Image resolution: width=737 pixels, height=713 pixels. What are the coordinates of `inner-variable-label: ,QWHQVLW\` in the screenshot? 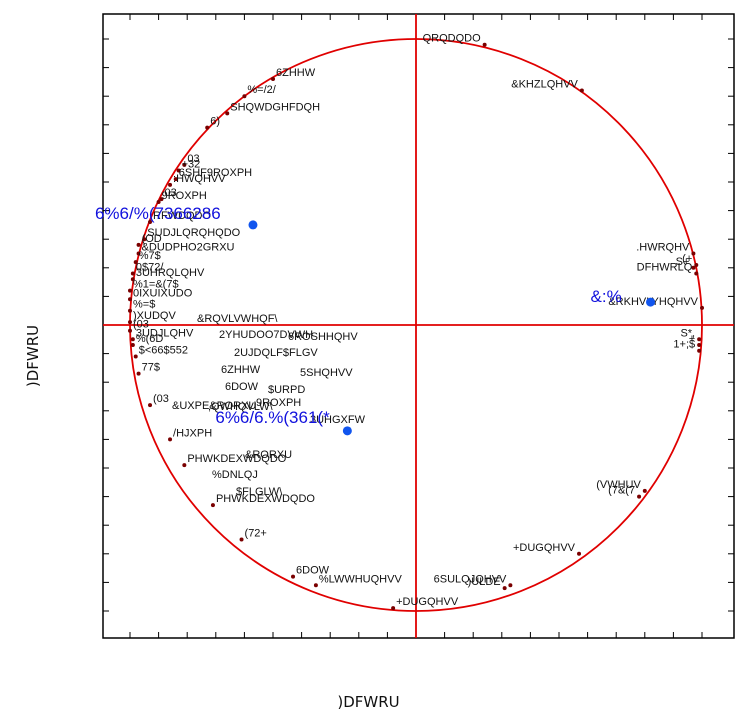 It's located at (241, 407).